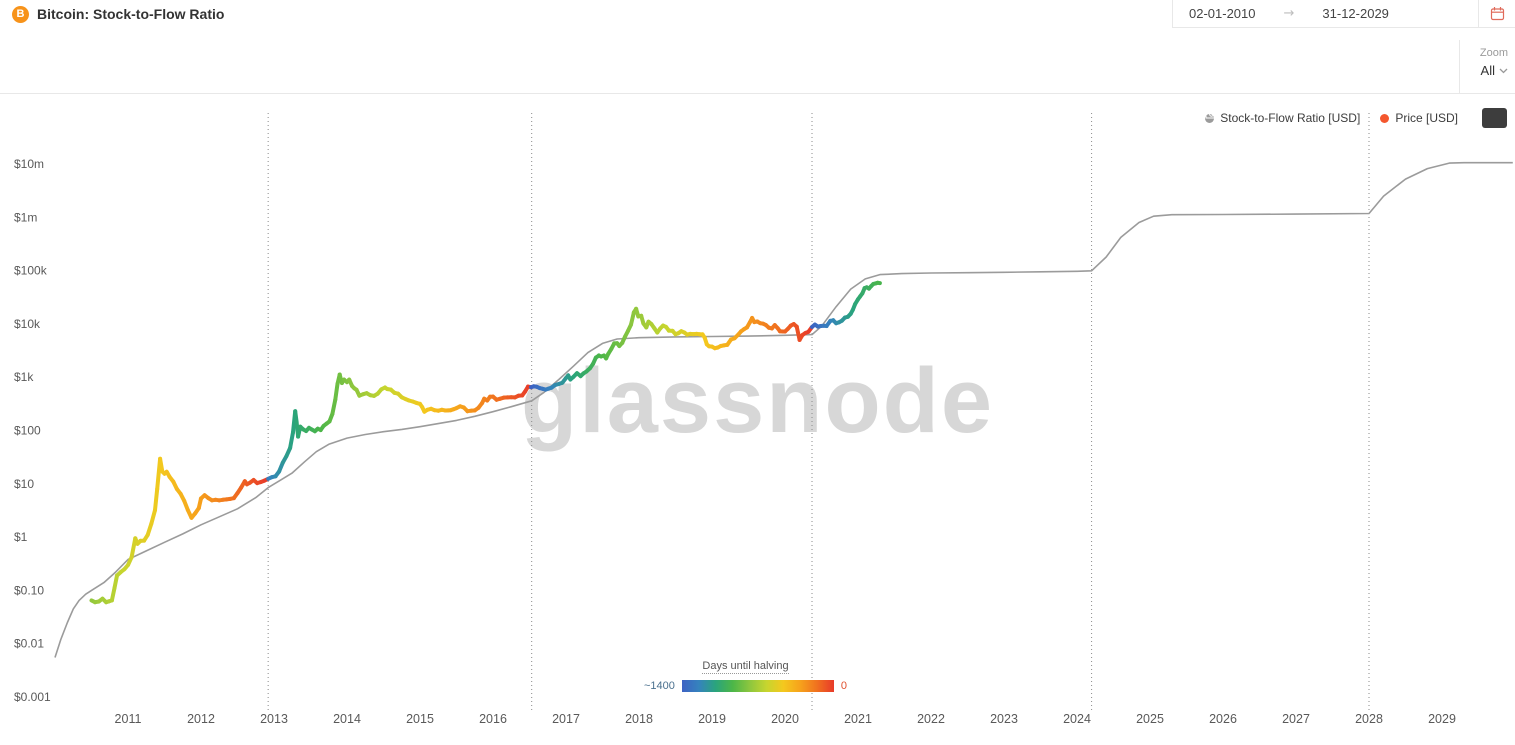 The height and width of the screenshot is (745, 1515). What do you see at coordinates (1077, 719) in the screenshot?
I see `x-tick-label: 2024` at bounding box center [1077, 719].